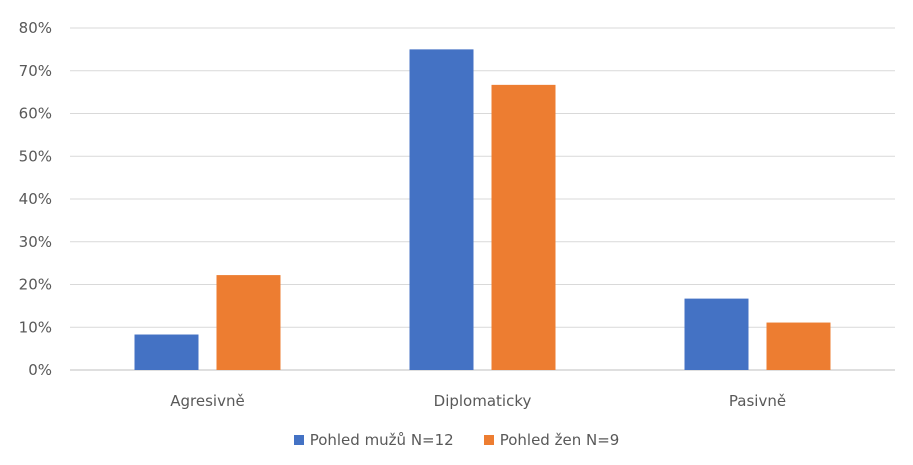 This screenshot has height=465, width=913. Describe the element at coordinates (381, 440) in the screenshot. I see `legend-label-men: Pohled mužů N=12` at that location.